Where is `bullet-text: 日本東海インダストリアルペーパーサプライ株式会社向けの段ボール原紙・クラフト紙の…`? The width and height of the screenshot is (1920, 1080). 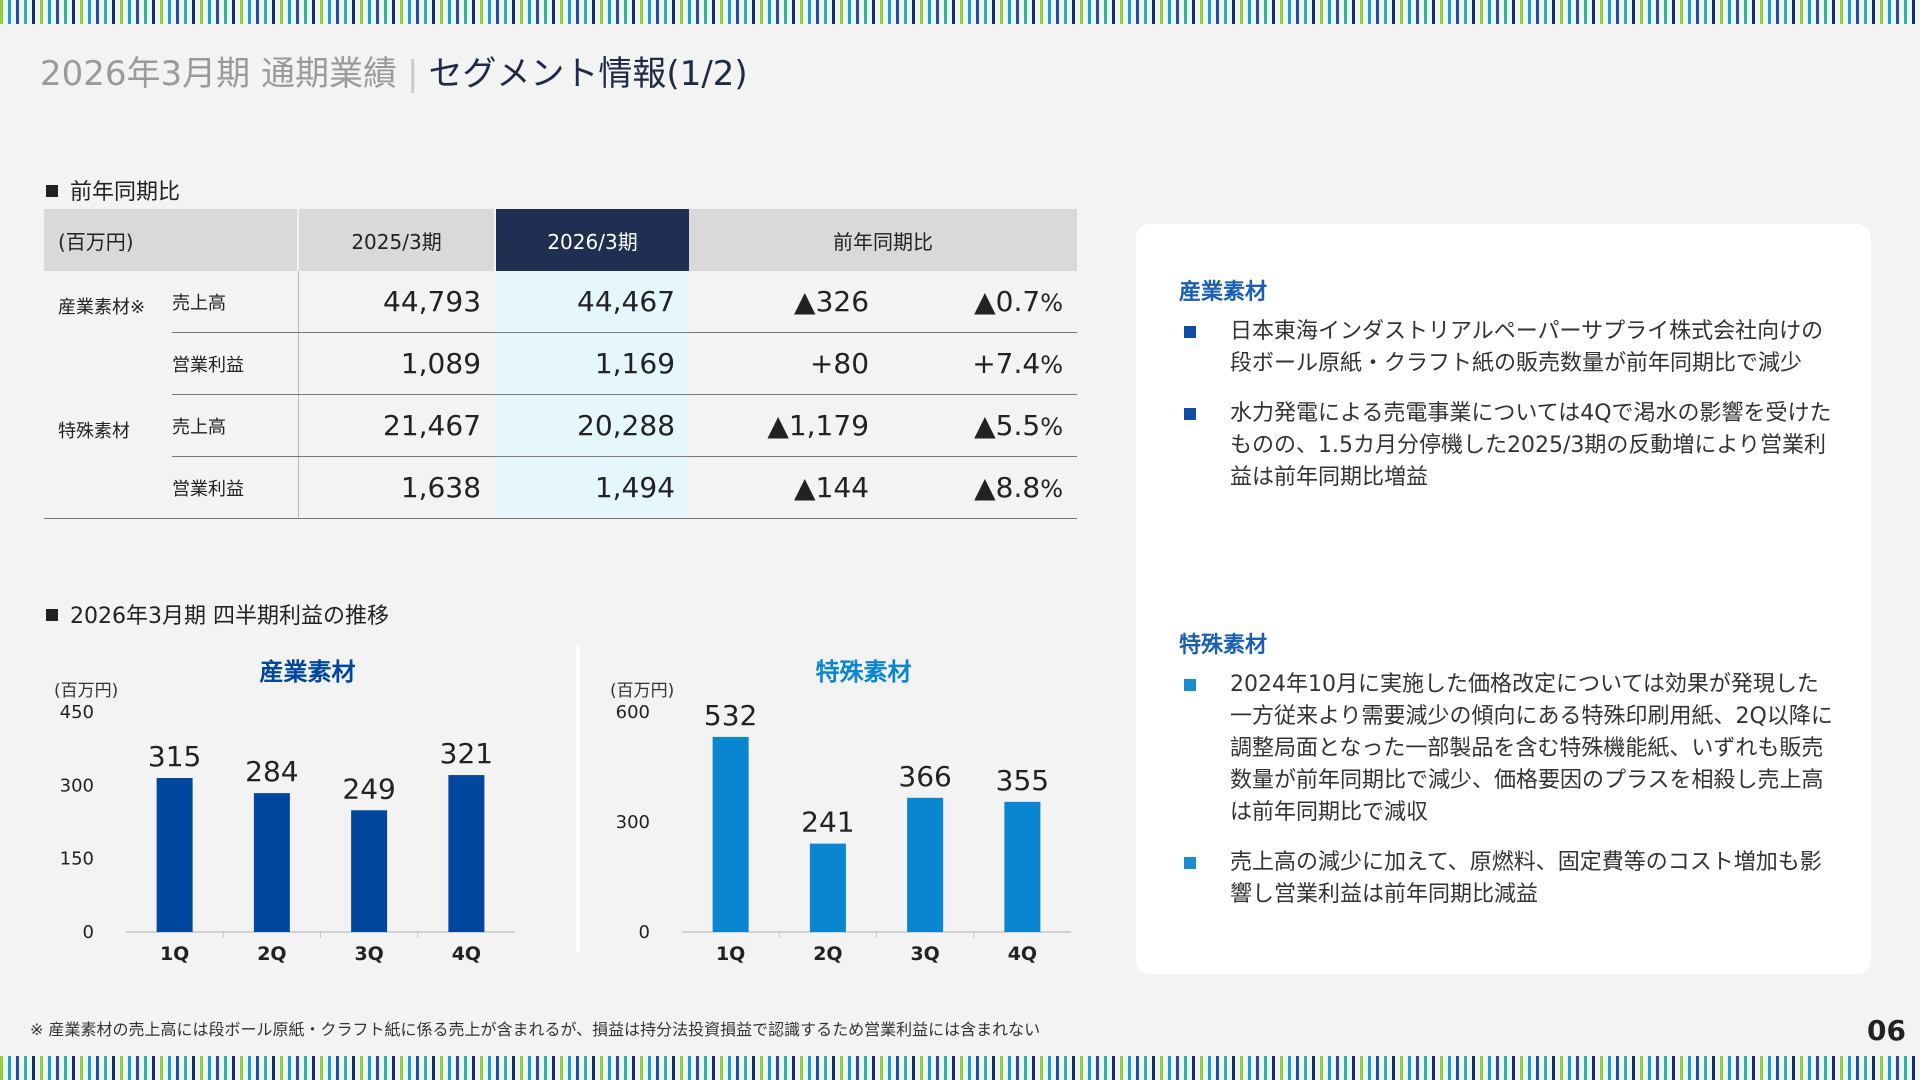
bullet-text: 日本東海インダストリアルペーパーサプライ株式会社向けの段ボール原紙・クラフト紙の… is located at coordinates (1527, 347).